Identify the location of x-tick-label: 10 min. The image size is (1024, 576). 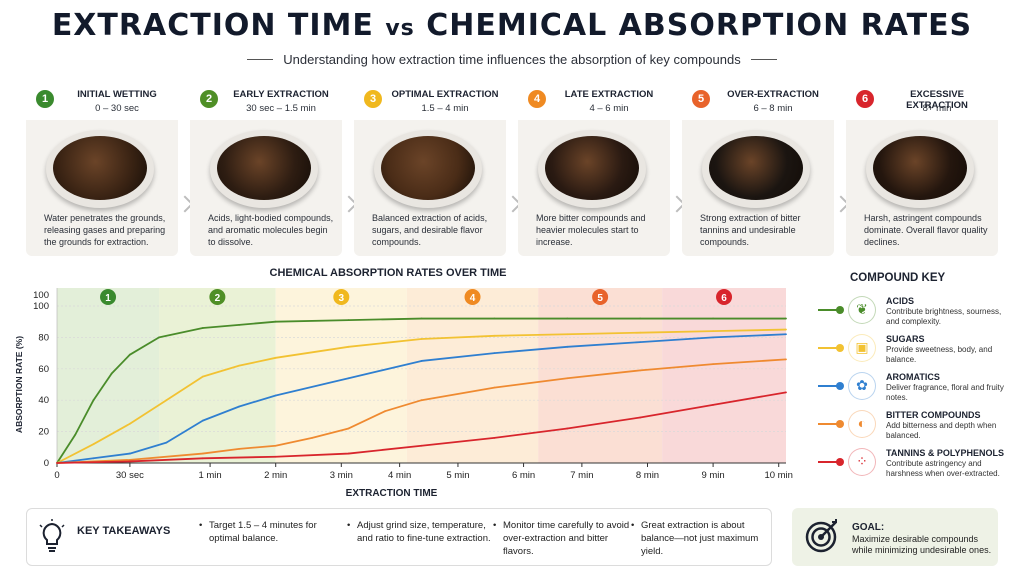
(778, 475).